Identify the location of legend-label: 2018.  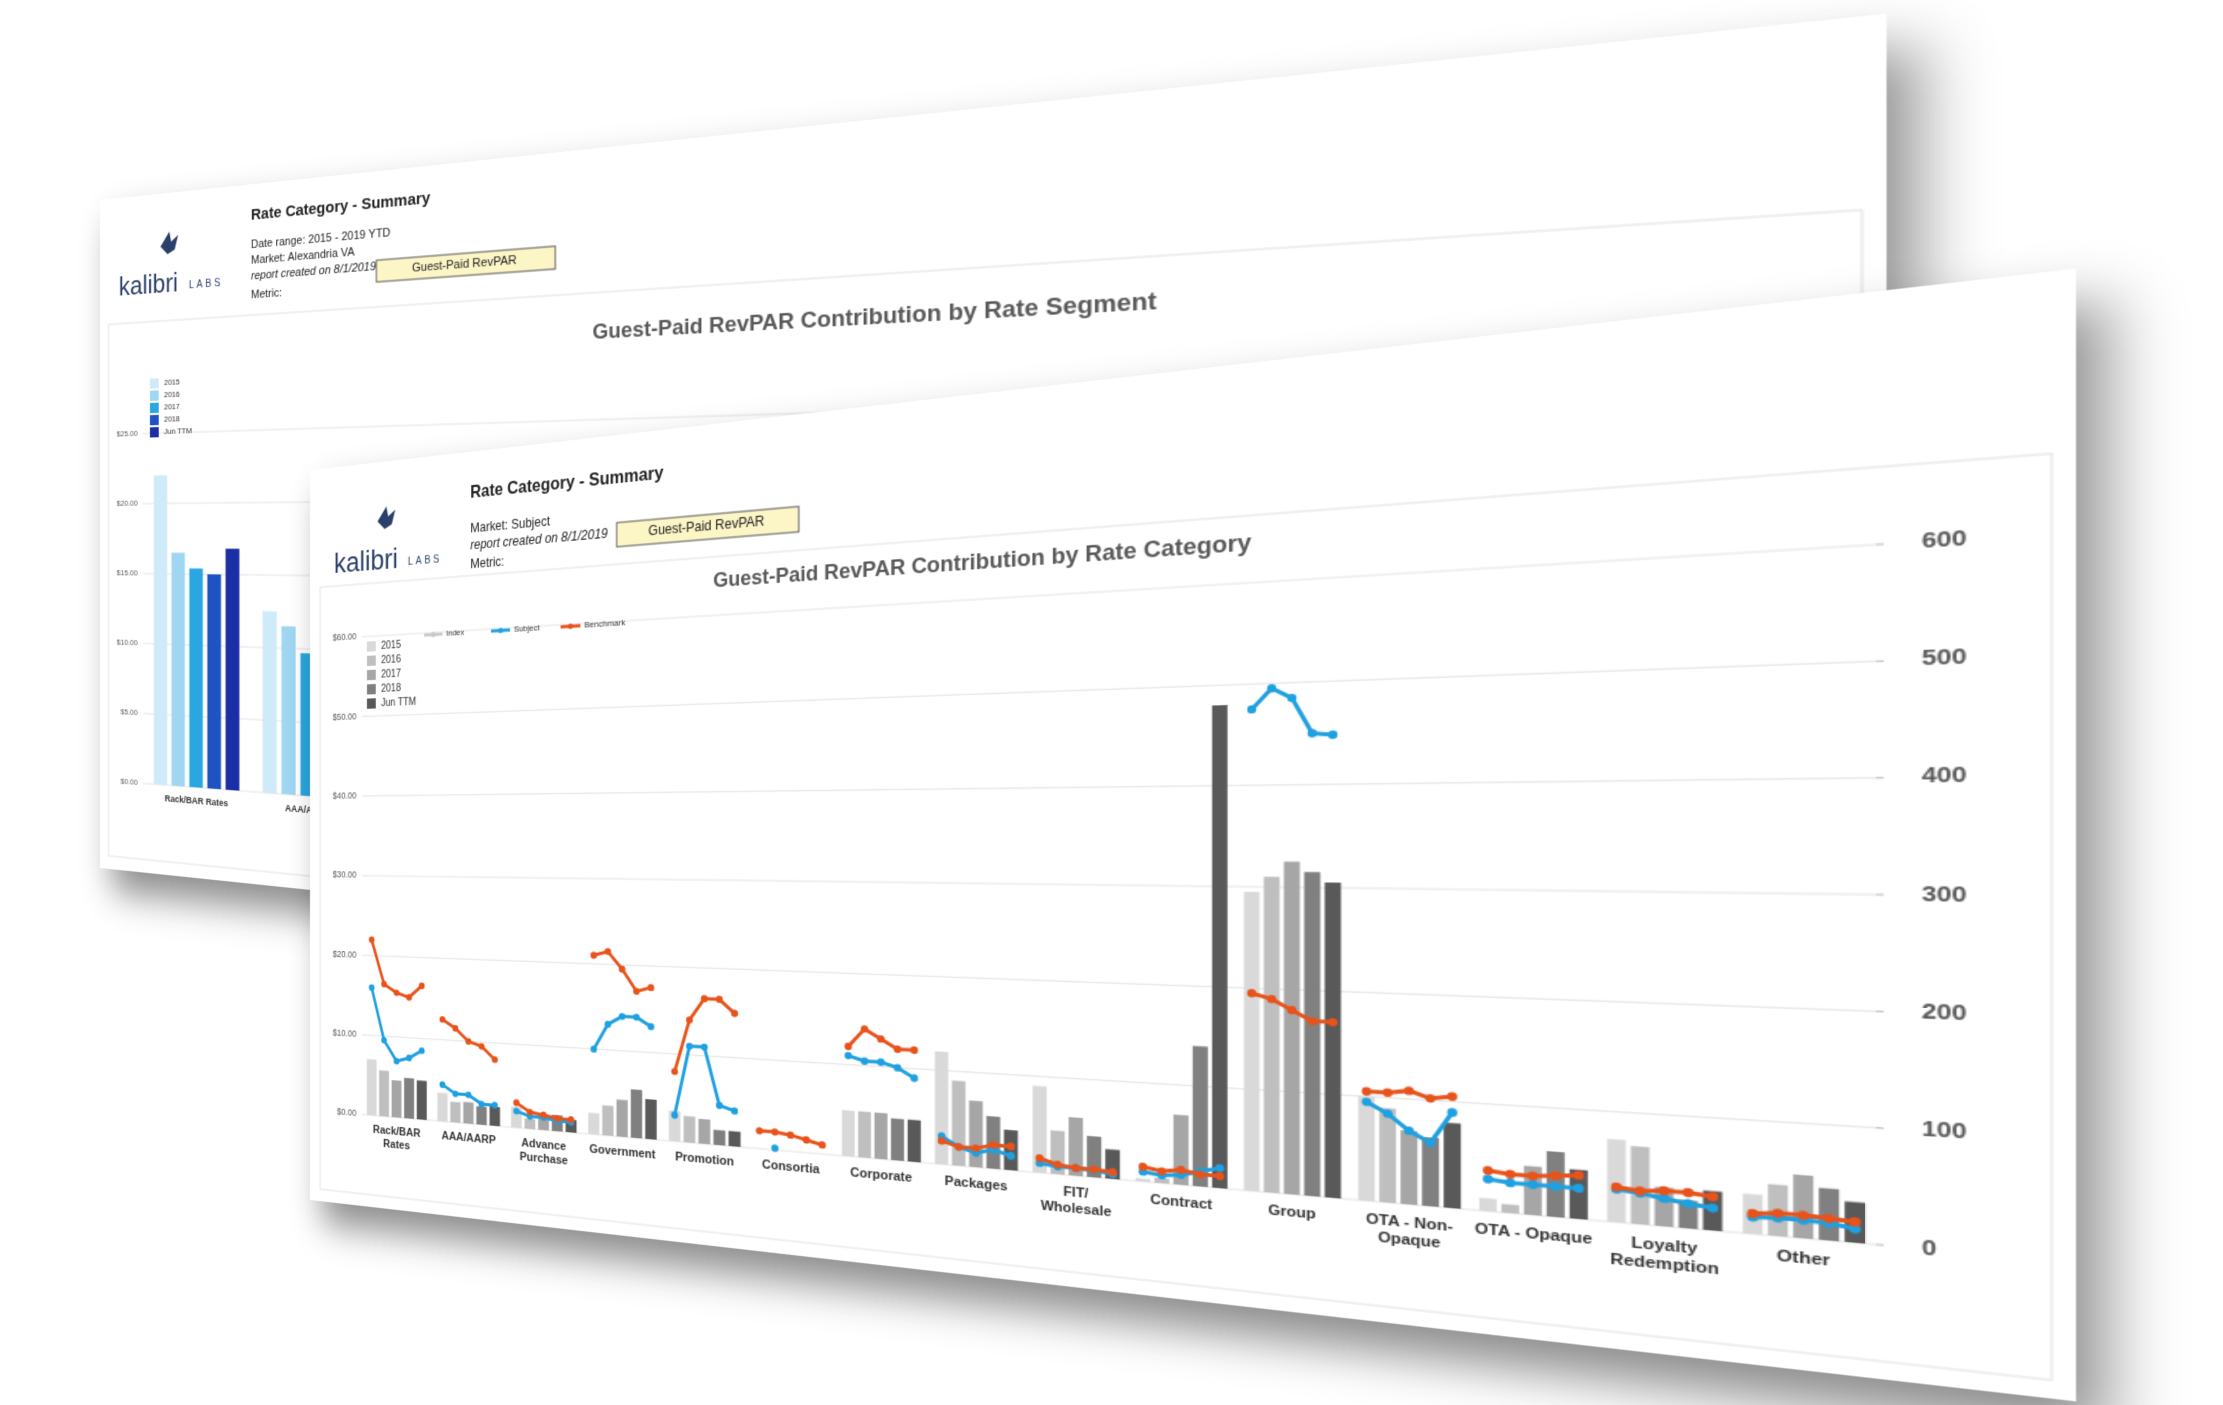
(172, 419).